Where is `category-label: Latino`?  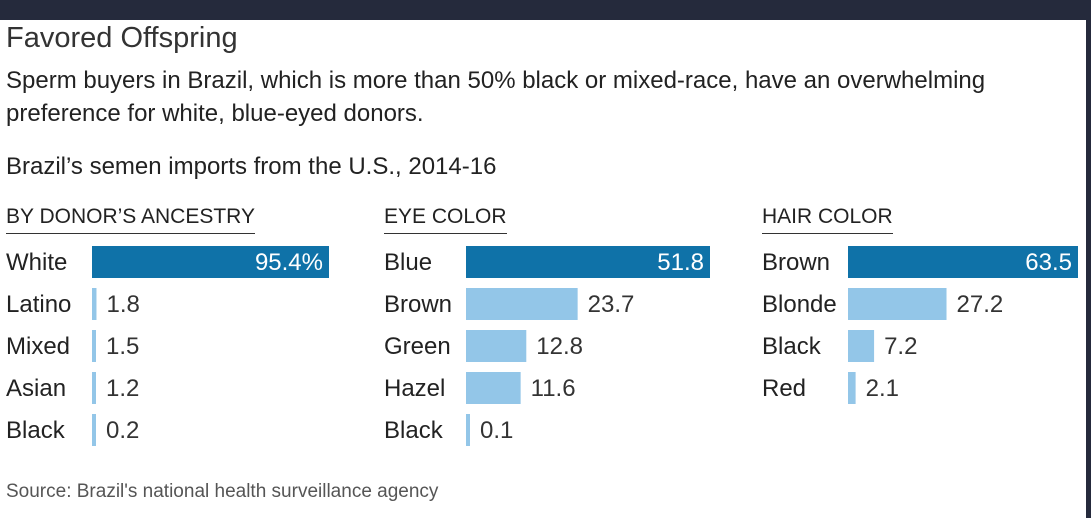
category-label: Latino is located at coordinates (38, 304).